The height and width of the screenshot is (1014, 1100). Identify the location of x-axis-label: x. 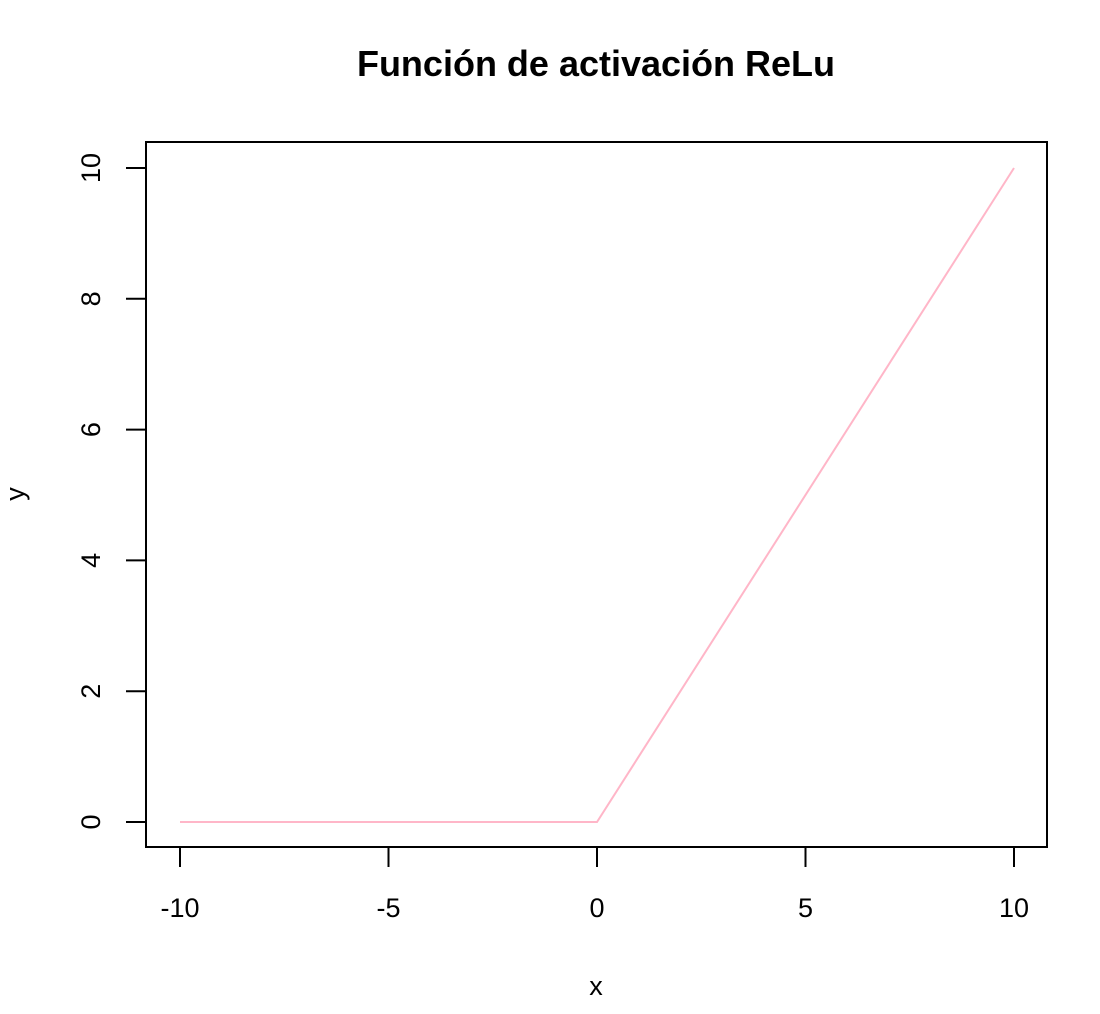
(596, 986).